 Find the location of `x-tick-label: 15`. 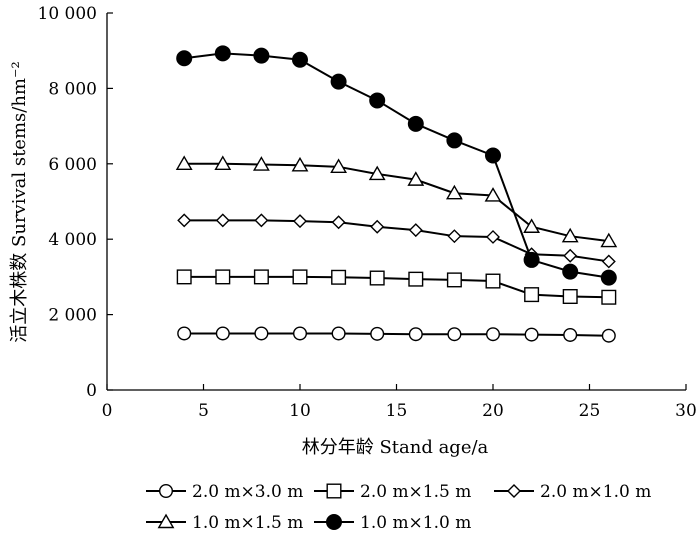

x-tick-label: 15 is located at coordinates (397, 411).